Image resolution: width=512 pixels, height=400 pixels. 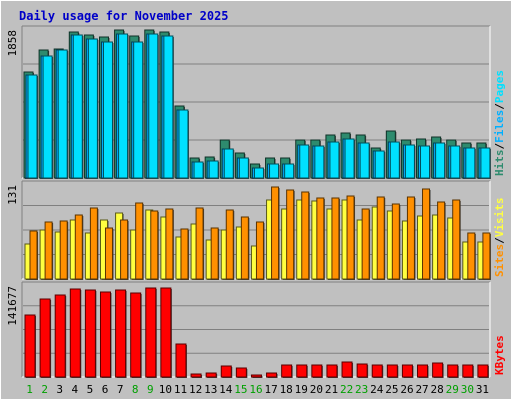 I want to click on y-max-label: 131, so click(x=12, y=195).